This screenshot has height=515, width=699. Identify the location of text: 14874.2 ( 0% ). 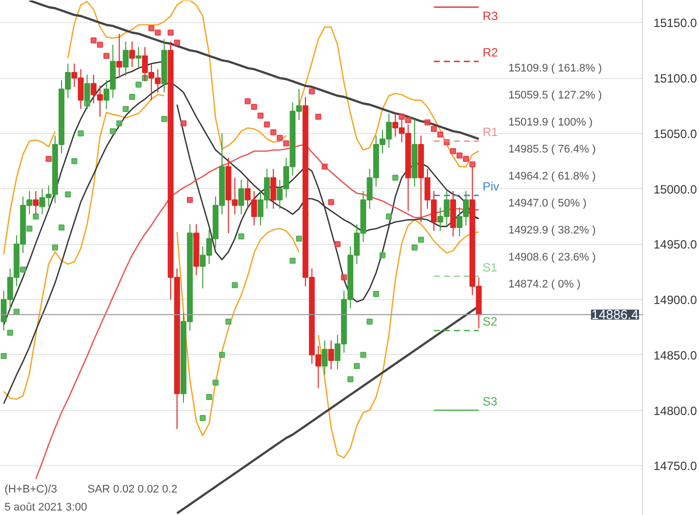
(544, 284).